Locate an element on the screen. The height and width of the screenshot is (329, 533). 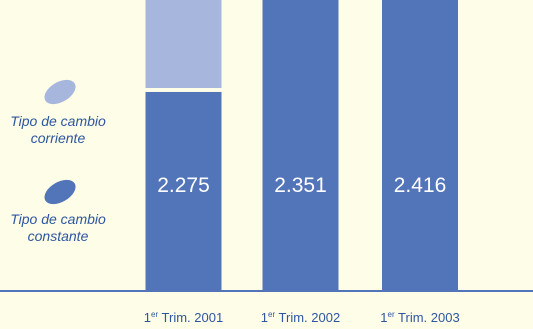
bar-constant-label-1: 2.275 is located at coordinates (183, 185).